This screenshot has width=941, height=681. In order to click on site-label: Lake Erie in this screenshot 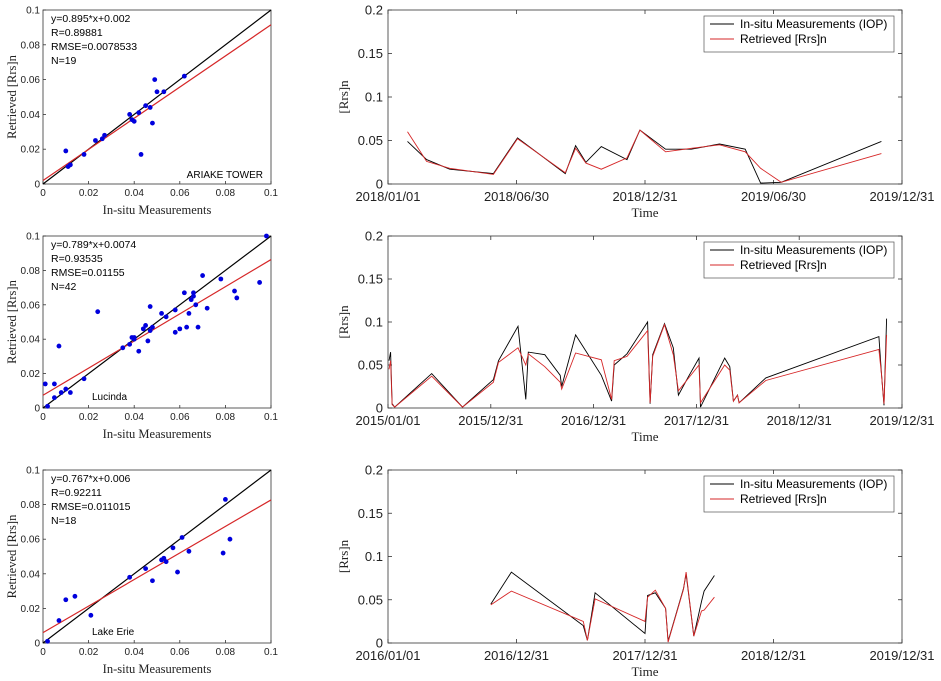, I will do `click(113, 632)`.